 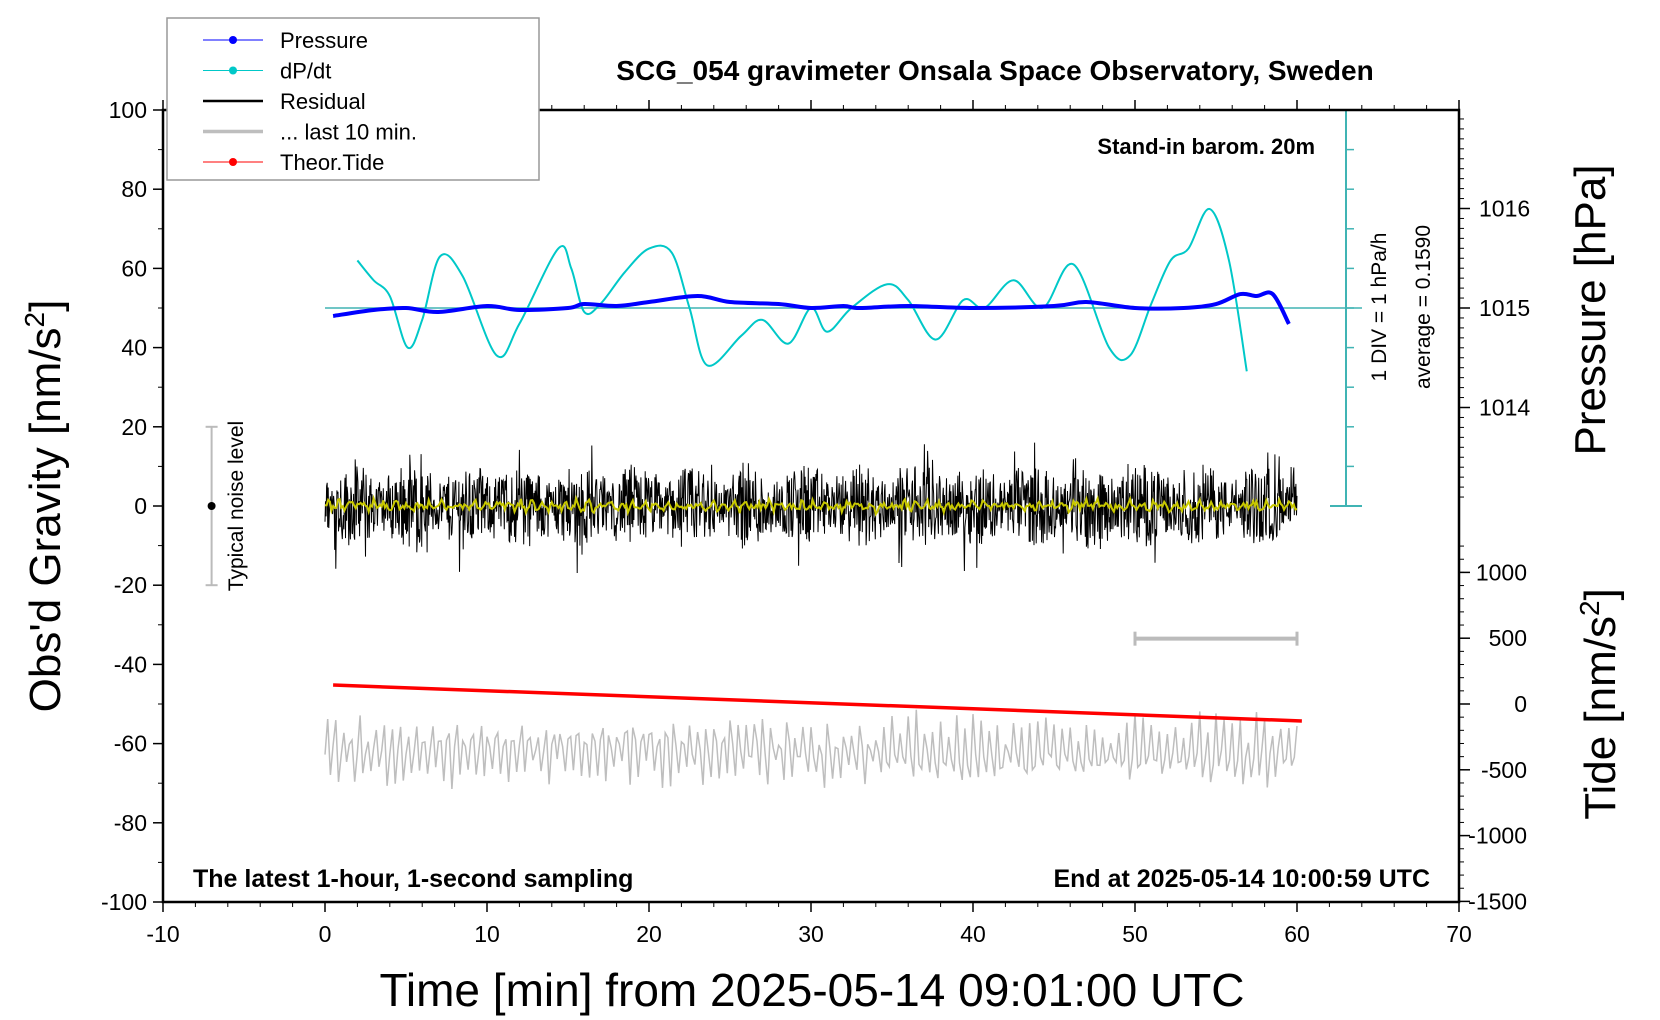 What do you see at coordinates (1501, 572) in the screenshot?
I see `tide-tick-label: 1000` at bounding box center [1501, 572].